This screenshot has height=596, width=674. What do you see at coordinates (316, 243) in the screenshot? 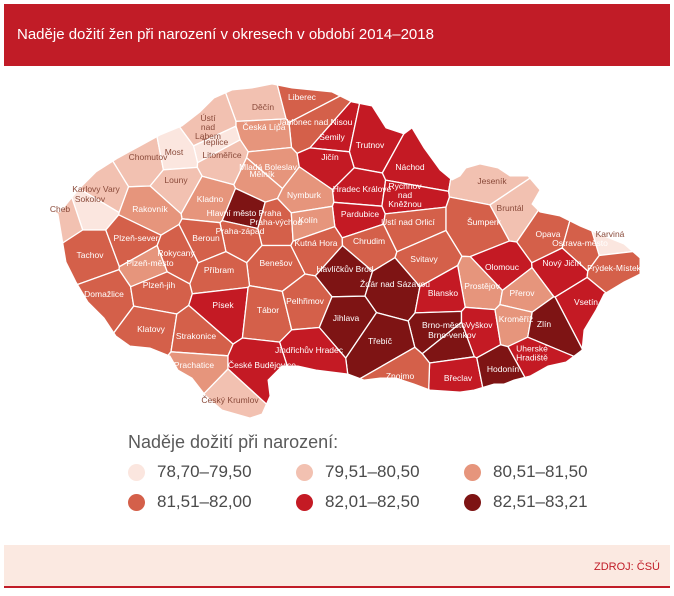
I see `district-label: Kutná Hora` at bounding box center [316, 243].